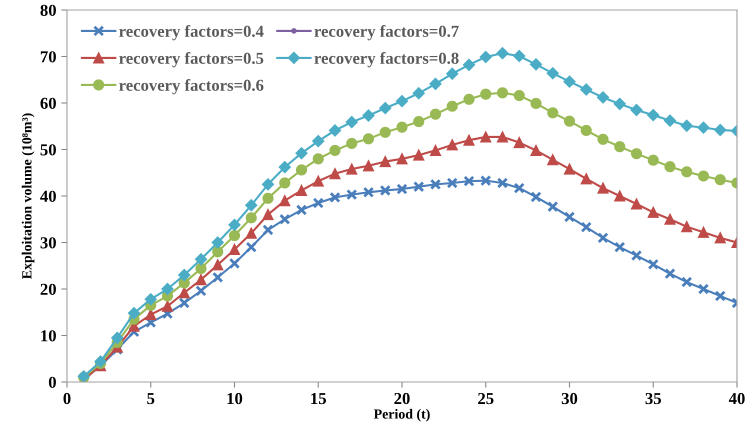  Describe the element at coordinates (48, 289) in the screenshot. I see `y-tick-label: 20` at that location.